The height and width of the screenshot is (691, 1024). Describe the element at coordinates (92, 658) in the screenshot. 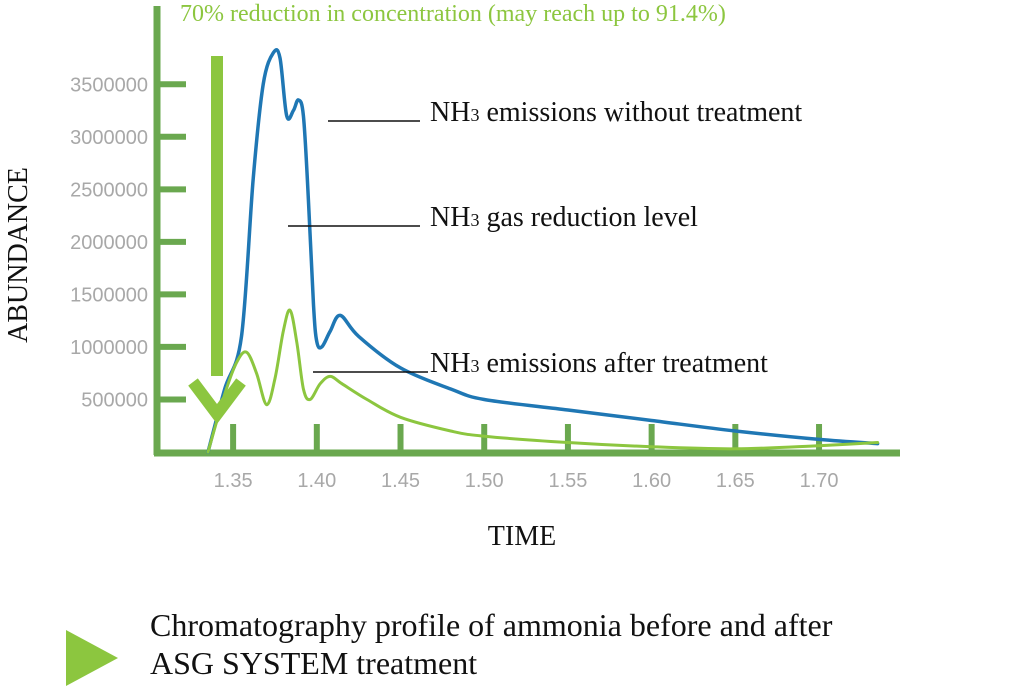

I see `play-arrow-icon` at that location.